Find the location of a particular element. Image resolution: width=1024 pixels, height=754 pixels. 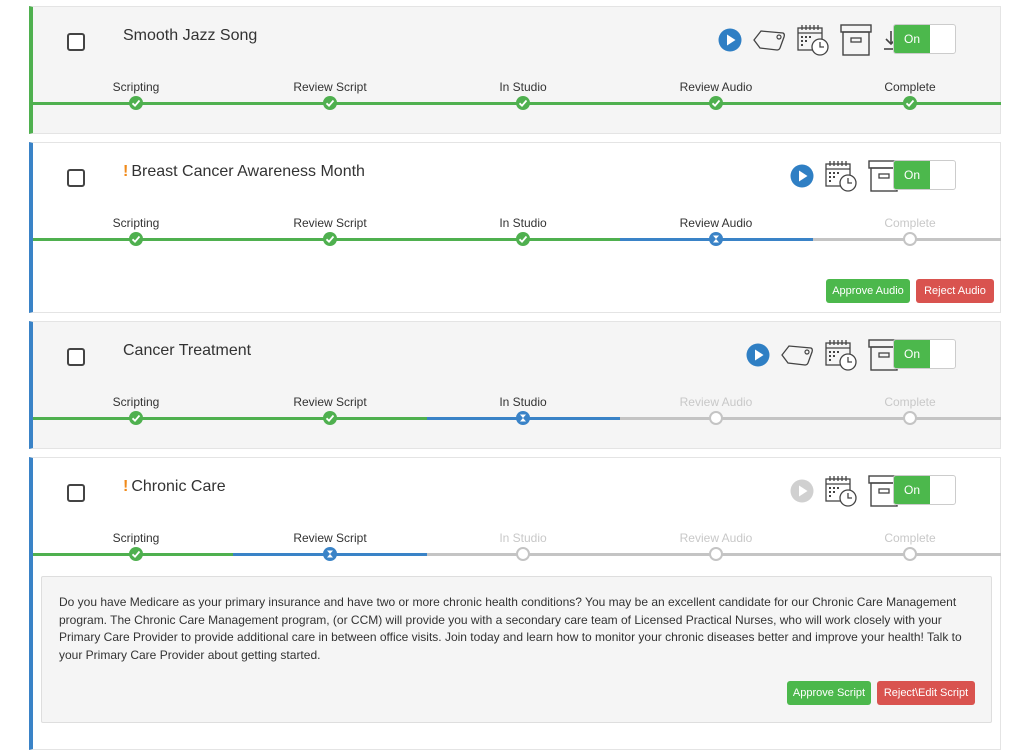

reject-button: Reject\Edit Script is located at coordinates (926, 693).